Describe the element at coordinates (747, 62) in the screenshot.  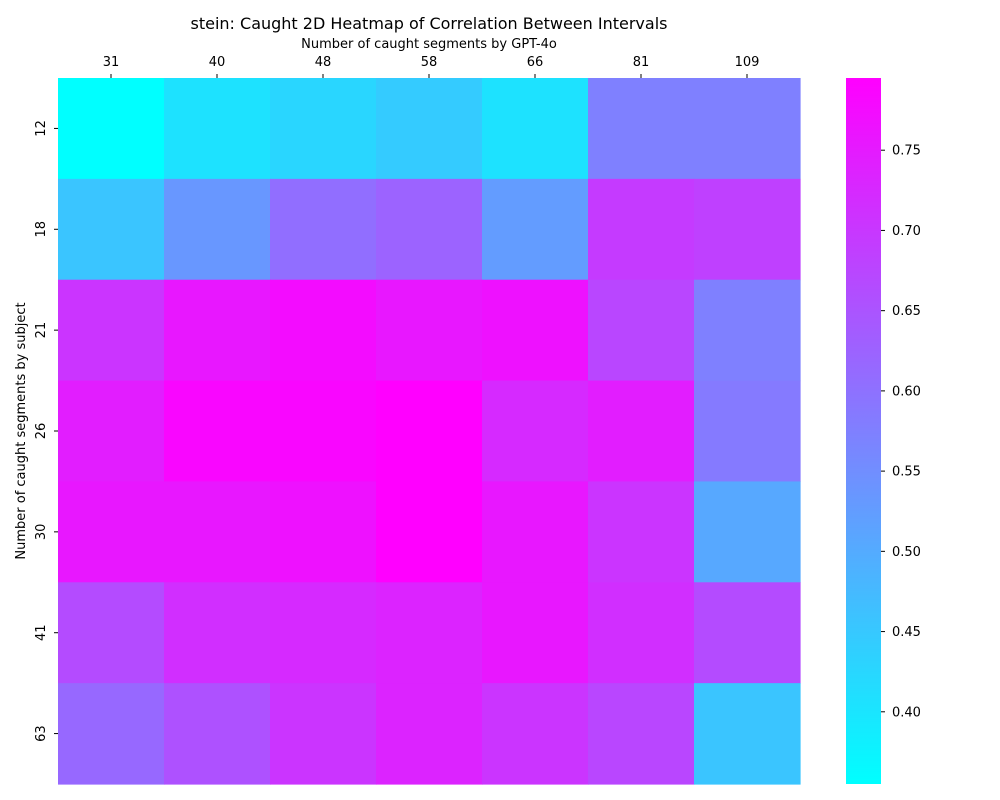
I see `x-tick-label: 109` at that location.